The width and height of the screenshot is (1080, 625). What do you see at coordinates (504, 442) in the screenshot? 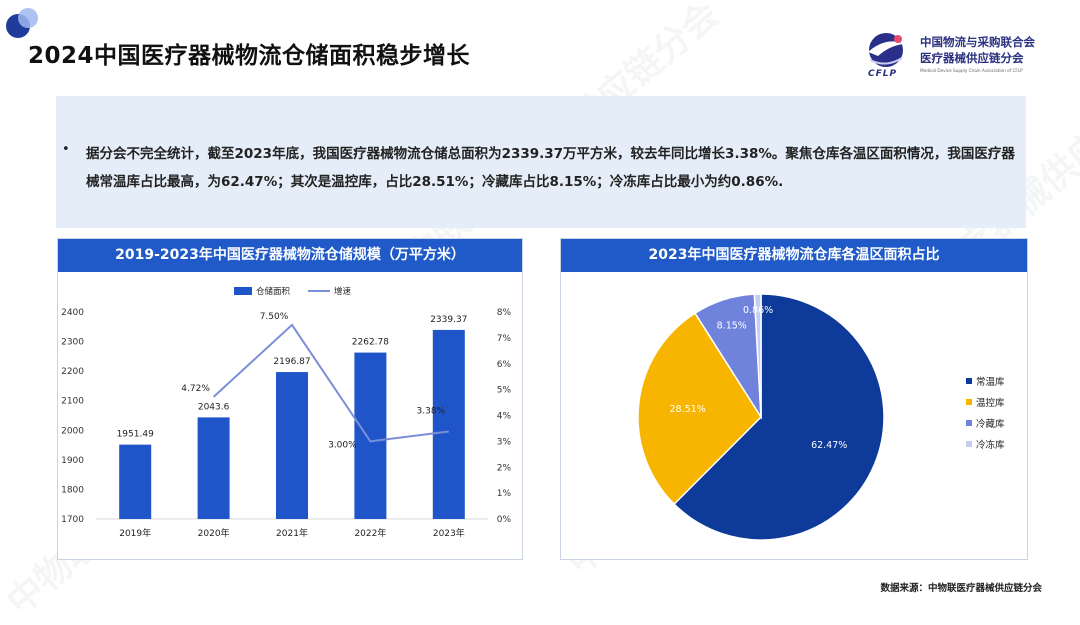
I see `y2-axis-tick-label: 3%` at bounding box center [504, 442].